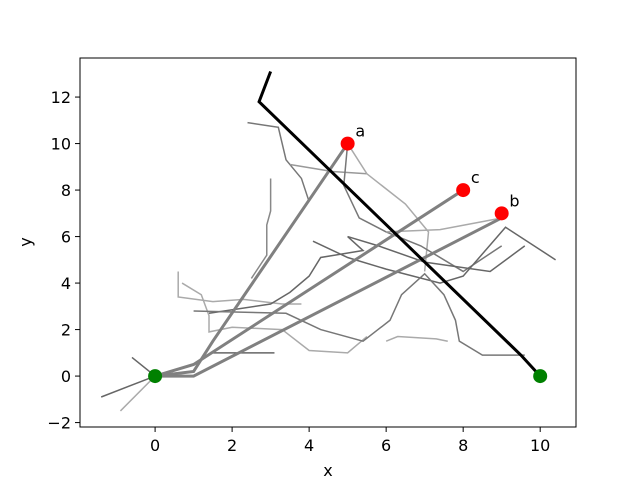  Describe the element at coordinates (155, 445) in the screenshot. I see `x-tick-label: 0` at that location.